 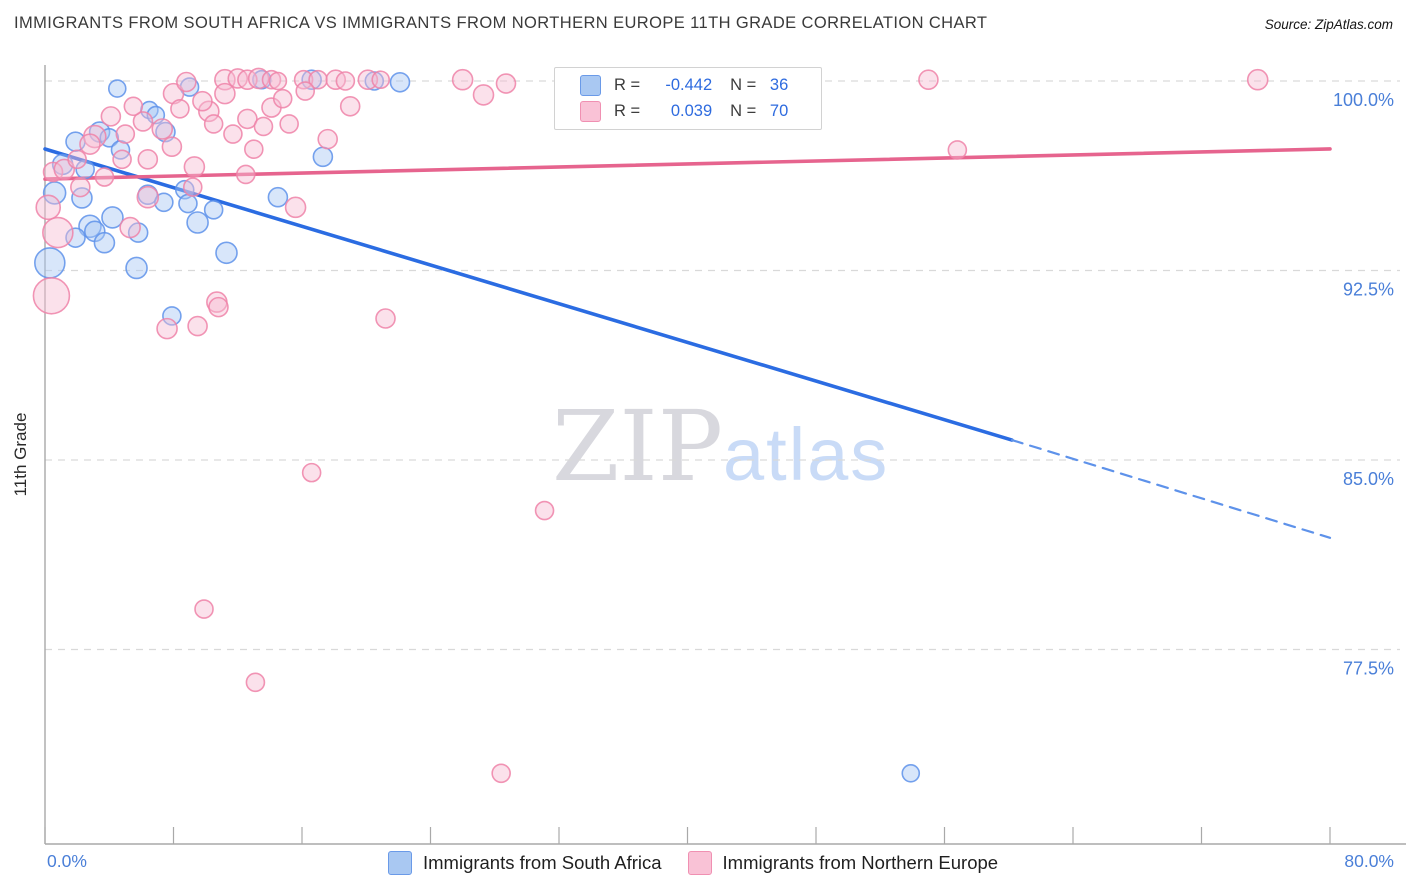 What do you see at coordinates (860, 862) in the screenshot?
I see `legend-label-northern-europe: Immigrants from Northern Europe` at bounding box center [860, 862].